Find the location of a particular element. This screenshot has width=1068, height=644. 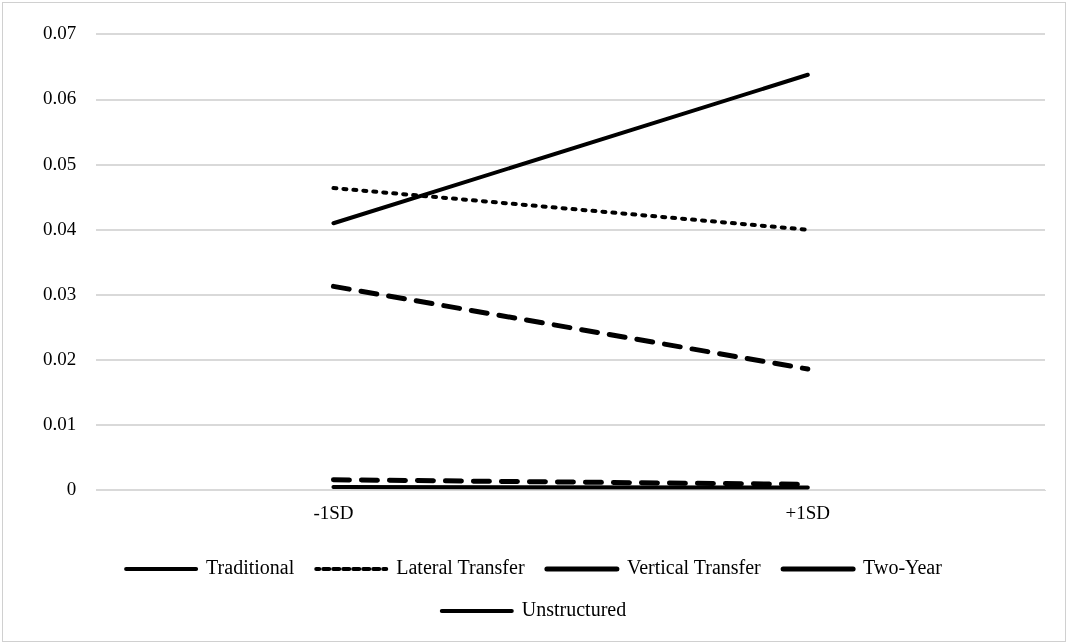

y-tick-label: 0.03 is located at coordinates (60, 293).